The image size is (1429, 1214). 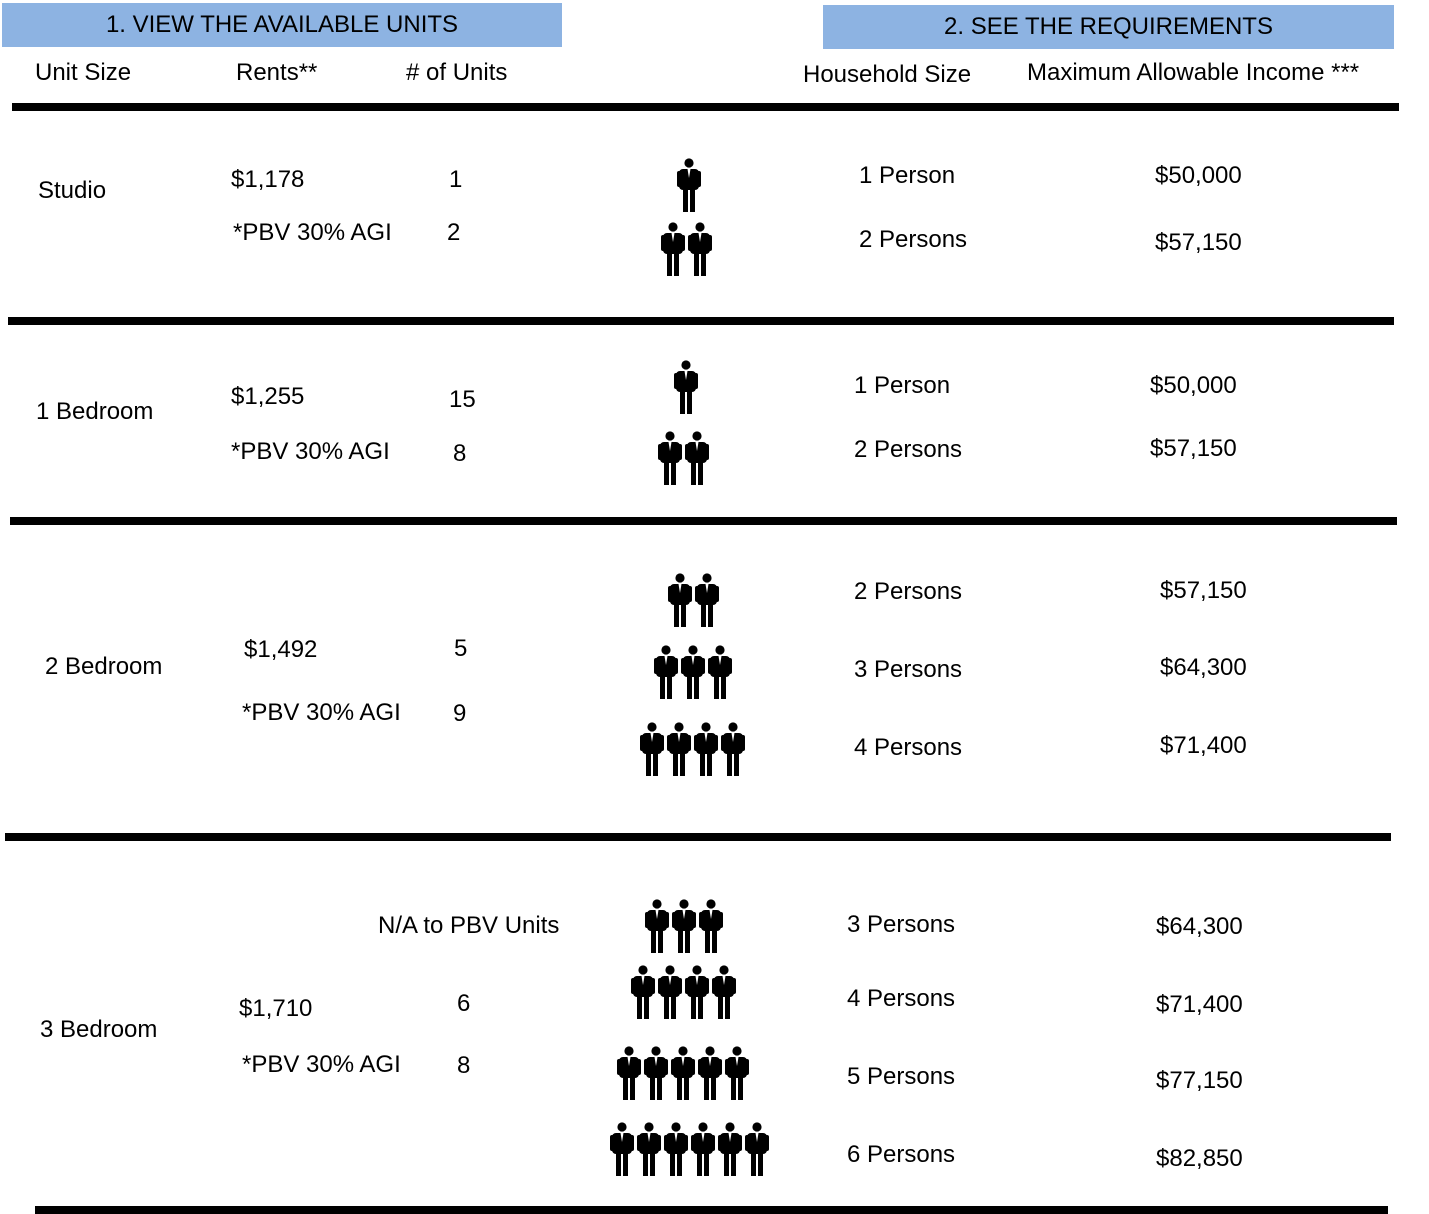 What do you see at coordinates (462, 399) in the screenshot?
I see `unit-count: 15` at bounding box center [462, 399].